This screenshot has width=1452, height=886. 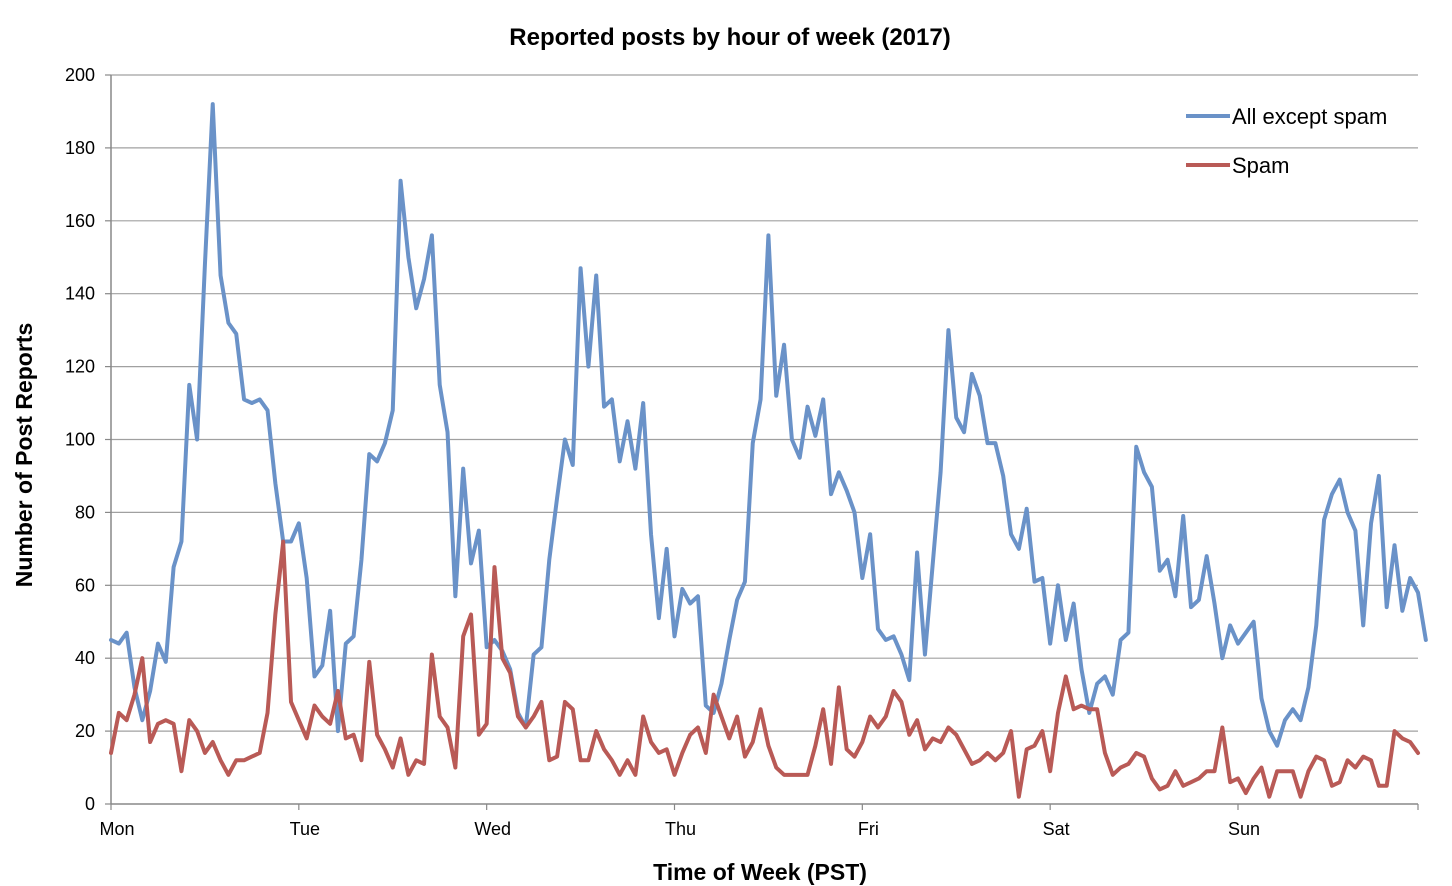 What do you see at coordinates (80, 221) in the screenshot?
I see `y-tick-label-160: 160` at bounding box center [80, 221].